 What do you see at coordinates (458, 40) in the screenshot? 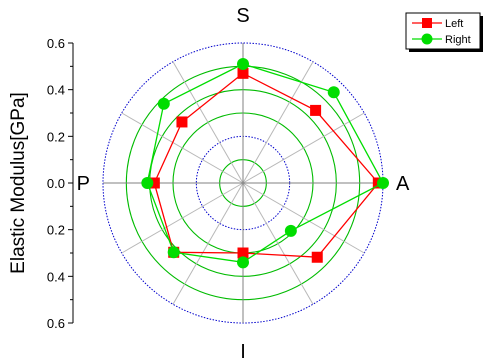
I see `legend-label-right: Right` at bounding box center [458, 40].